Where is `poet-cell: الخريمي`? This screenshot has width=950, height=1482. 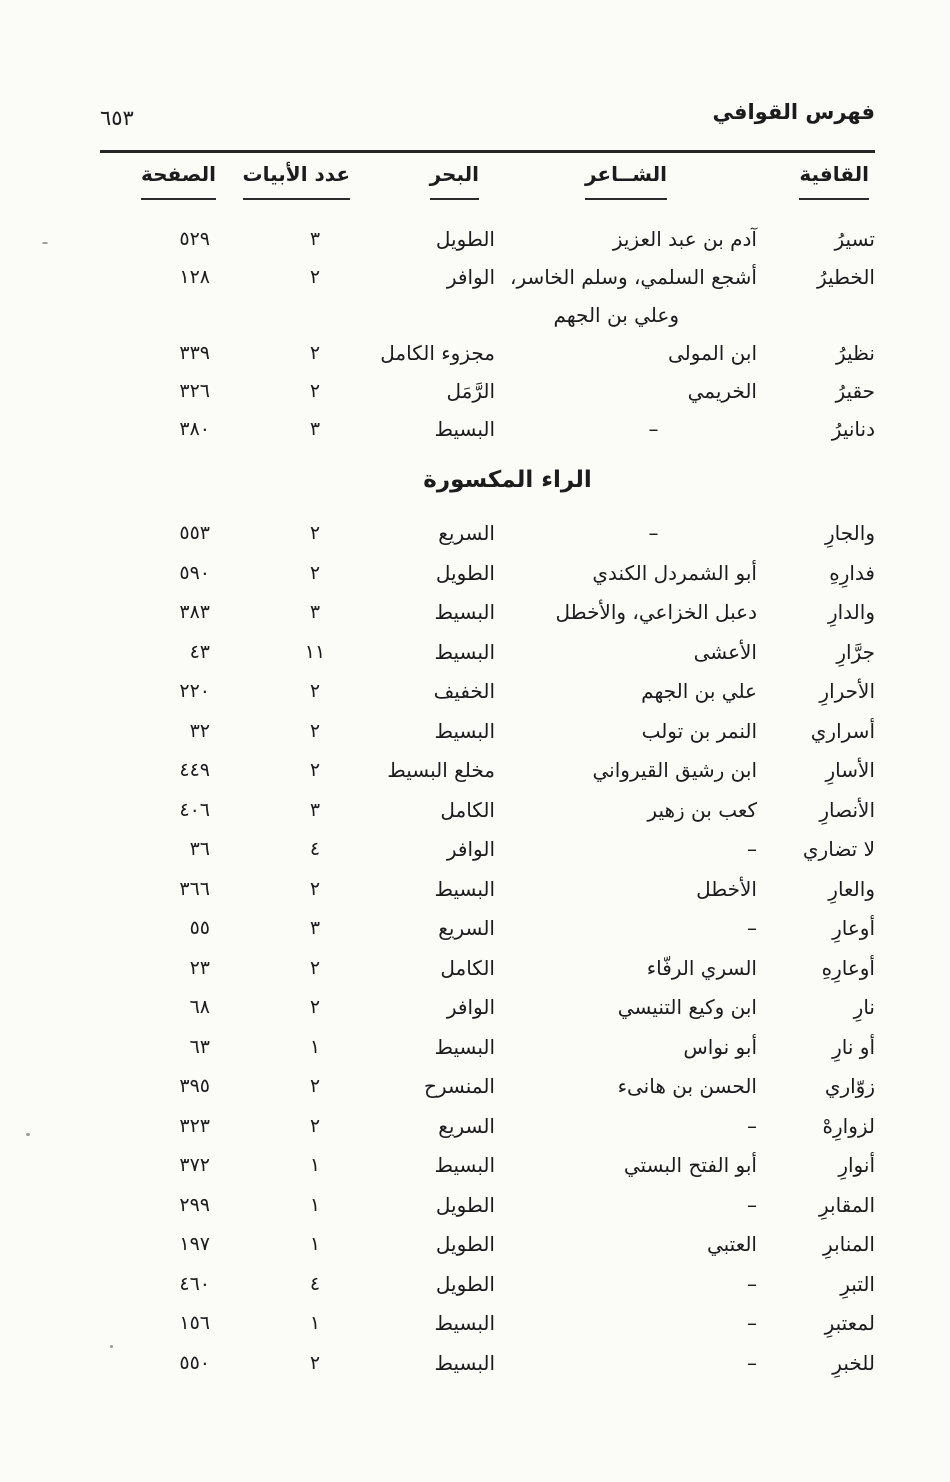
poet-cell: الخريمي is located at coordinates (626, 391).